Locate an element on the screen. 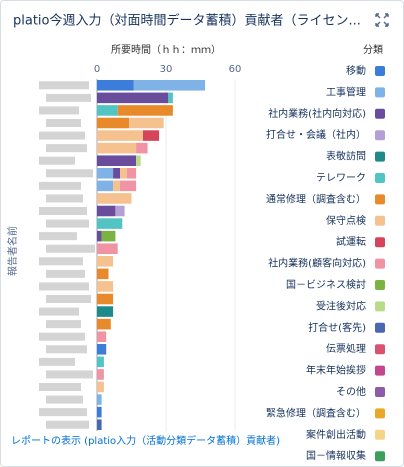  legend-label: 社内業務(顧客向対応) is located at coordinates (317, 263).